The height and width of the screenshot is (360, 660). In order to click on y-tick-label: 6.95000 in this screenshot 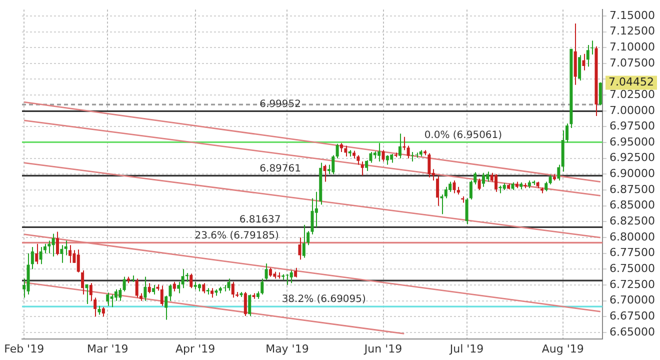, I will do `click(633, 141)`.